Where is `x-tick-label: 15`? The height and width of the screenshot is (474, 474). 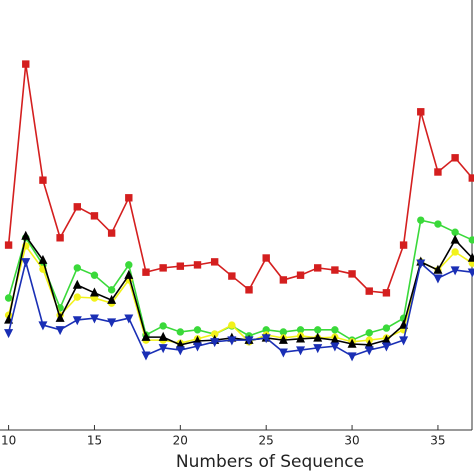
x-tick-label: 15 is located at coordinates (94, 441).